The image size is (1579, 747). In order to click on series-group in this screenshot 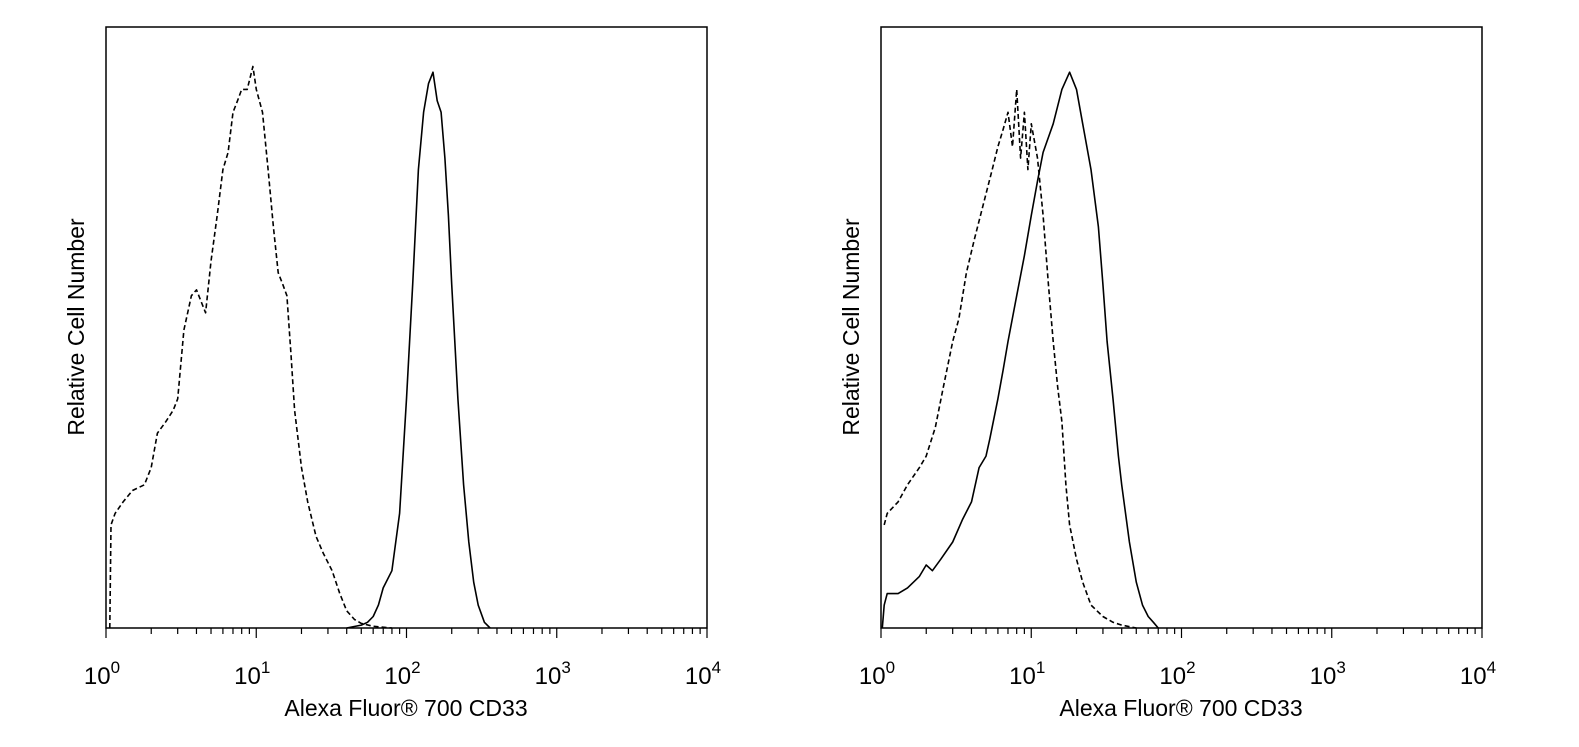, I will do `click(1020, 350)`.